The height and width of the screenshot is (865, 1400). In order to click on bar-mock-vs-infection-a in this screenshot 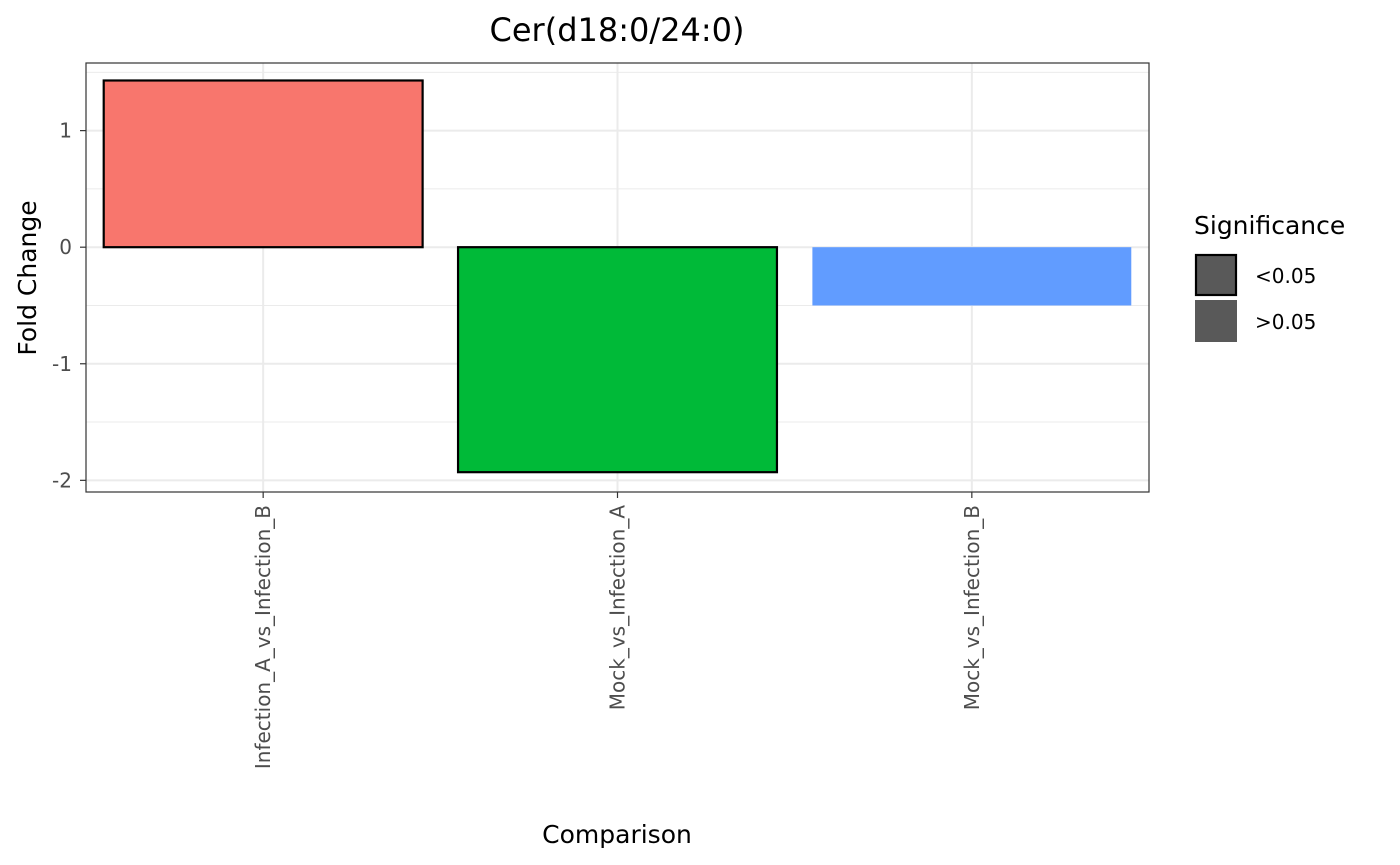, I will do `click(617, 360)`.